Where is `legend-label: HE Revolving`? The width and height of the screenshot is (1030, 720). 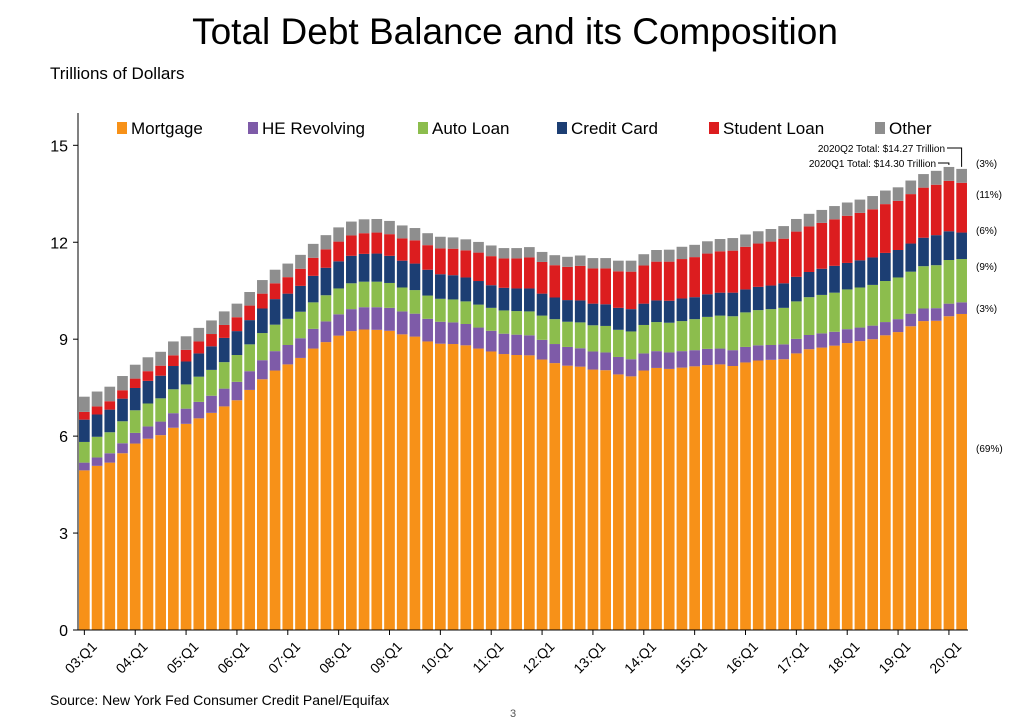 legend-label: HE Revolving is located at coordinates (313, 128).